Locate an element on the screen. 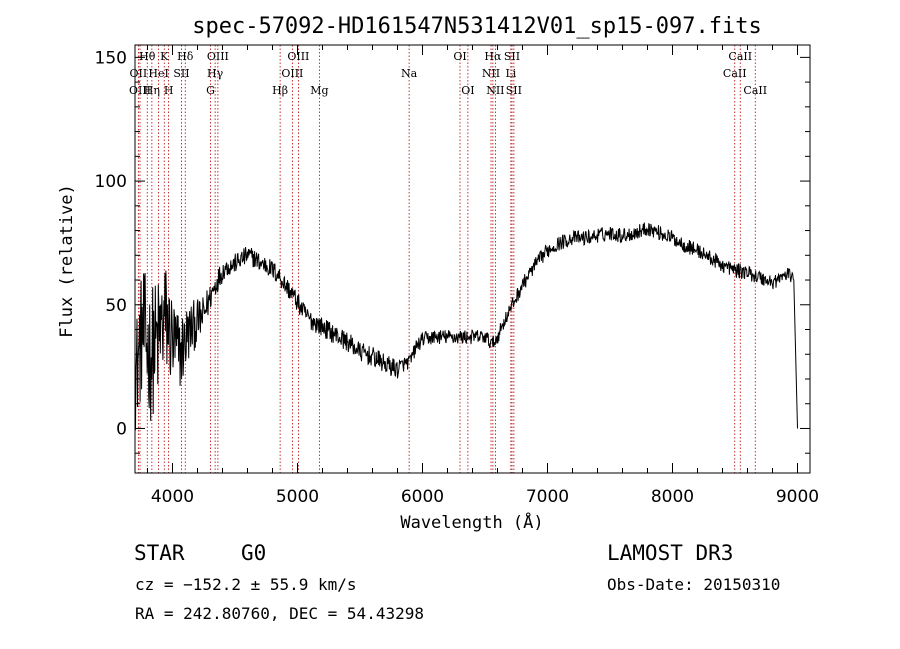 The height and width of the screenshot is (649, 900). line-label-14: OIII is located at coordinates (292, 73).